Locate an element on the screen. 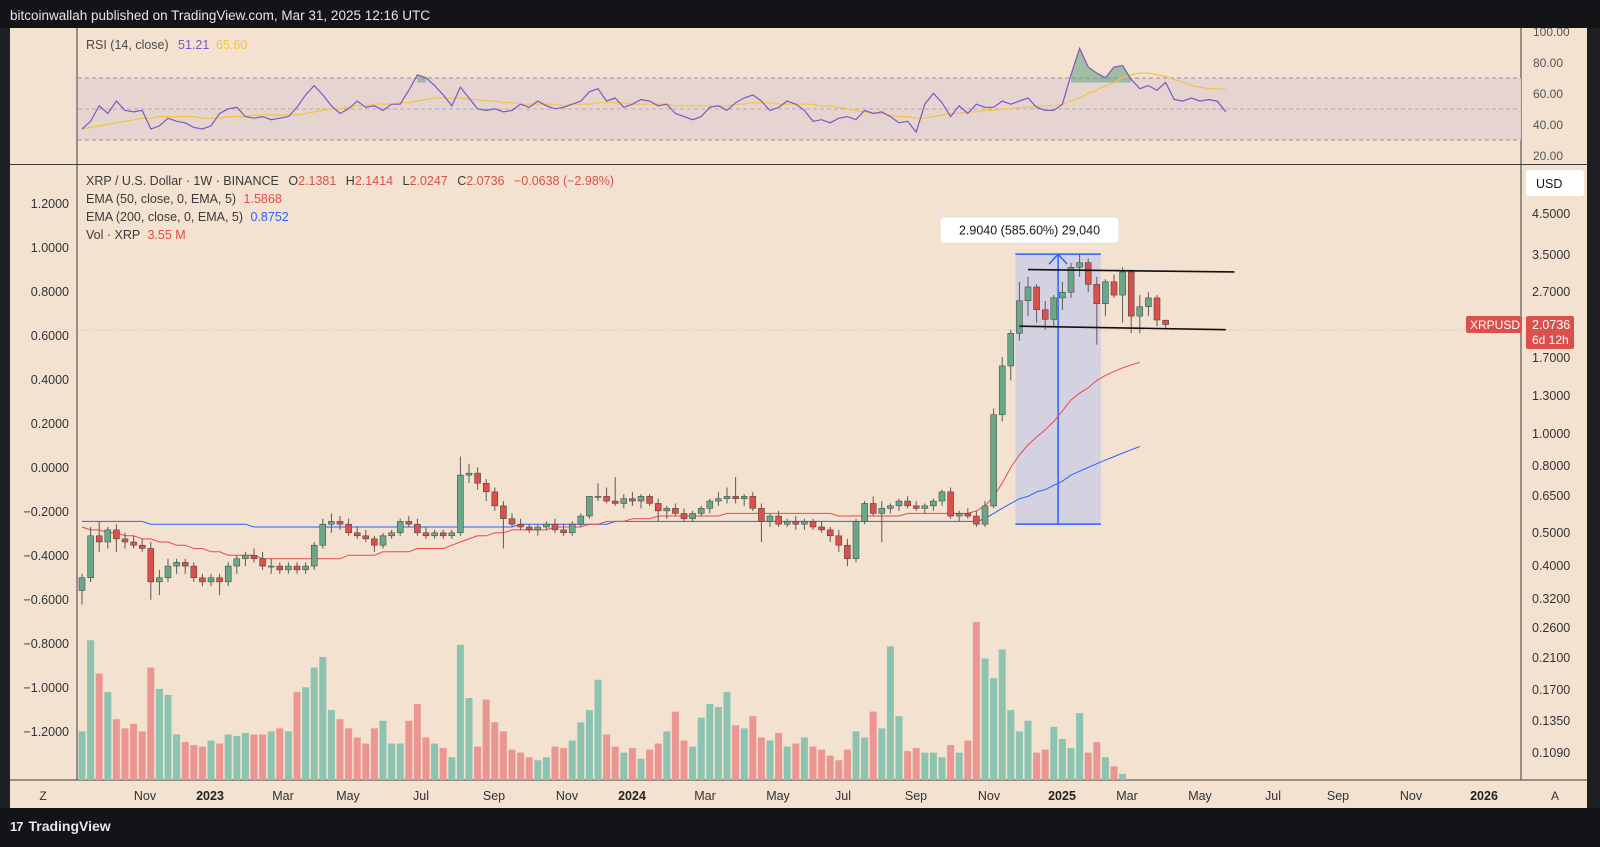  price-tag-box is located at coordinates (1550, 332).